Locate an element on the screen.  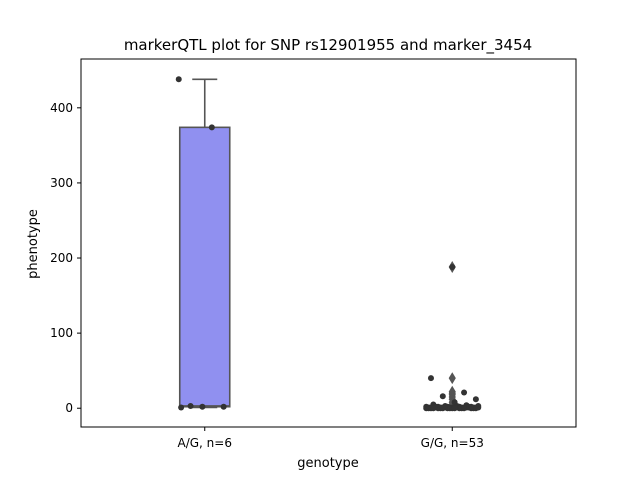
y-axis-label: phenotype is located at coordinates (33, 244).